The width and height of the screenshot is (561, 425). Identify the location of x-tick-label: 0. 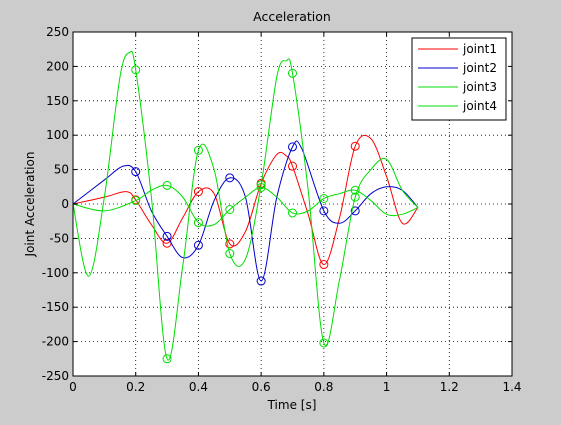
(73, 387).